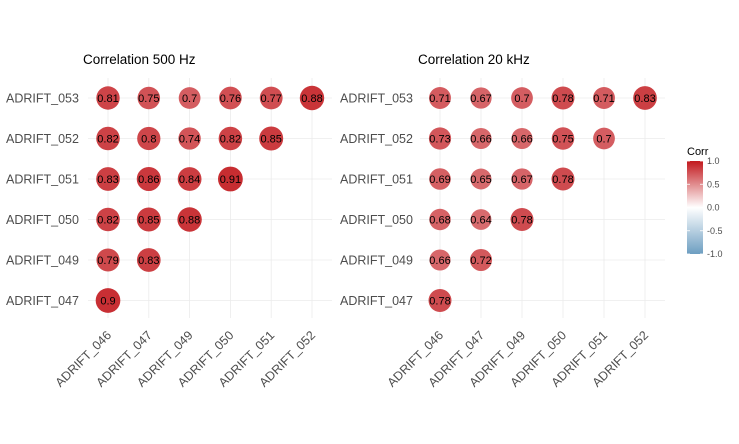 The image size is (739, 444). I want to click on correlation-value-label: 0.68, so click(439, 221).